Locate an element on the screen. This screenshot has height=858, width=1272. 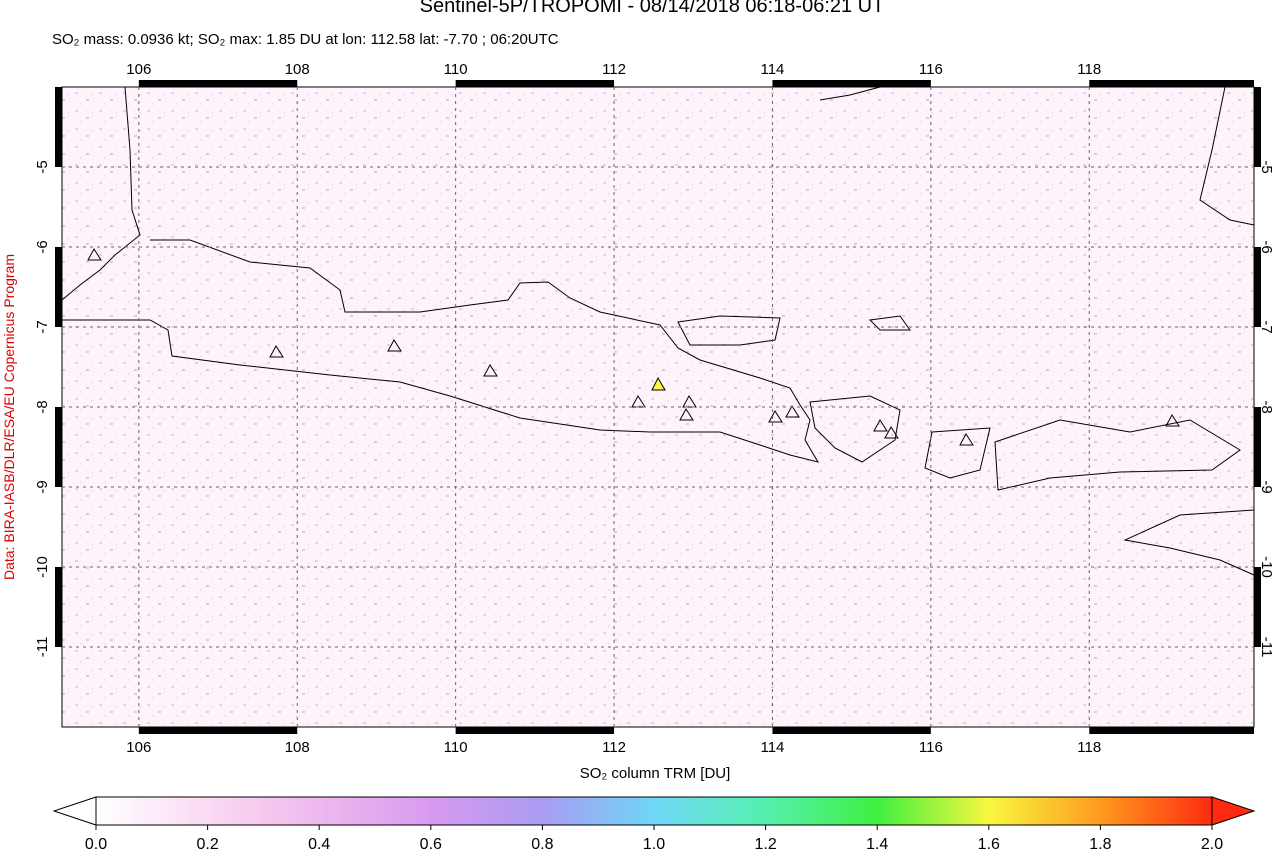
colorbar-tick-label: 0.8 is located at coordinates (542, 844).